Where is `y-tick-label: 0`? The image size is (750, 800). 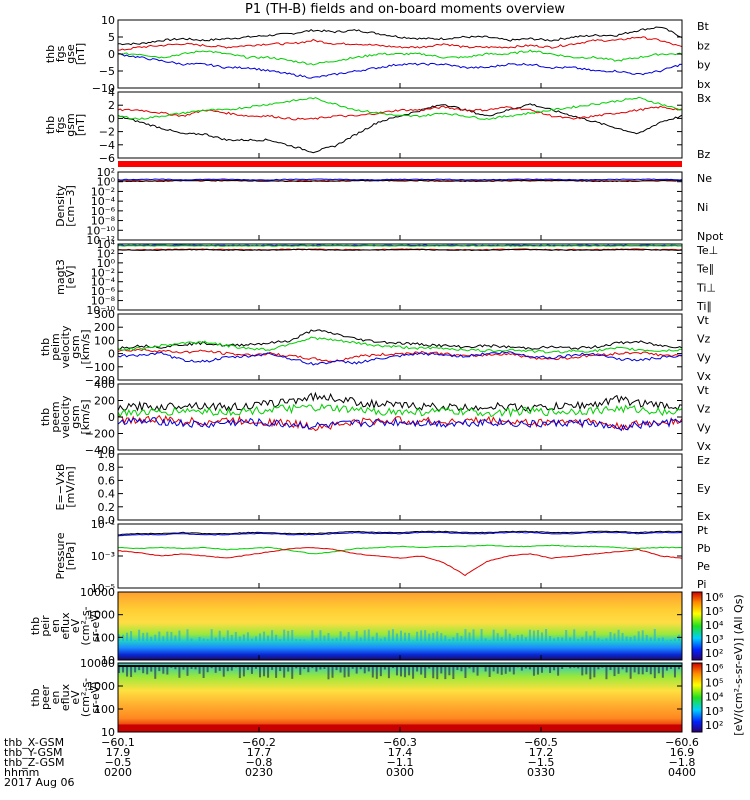
y-tick-label: 0 is located at coordinates (111, 417).